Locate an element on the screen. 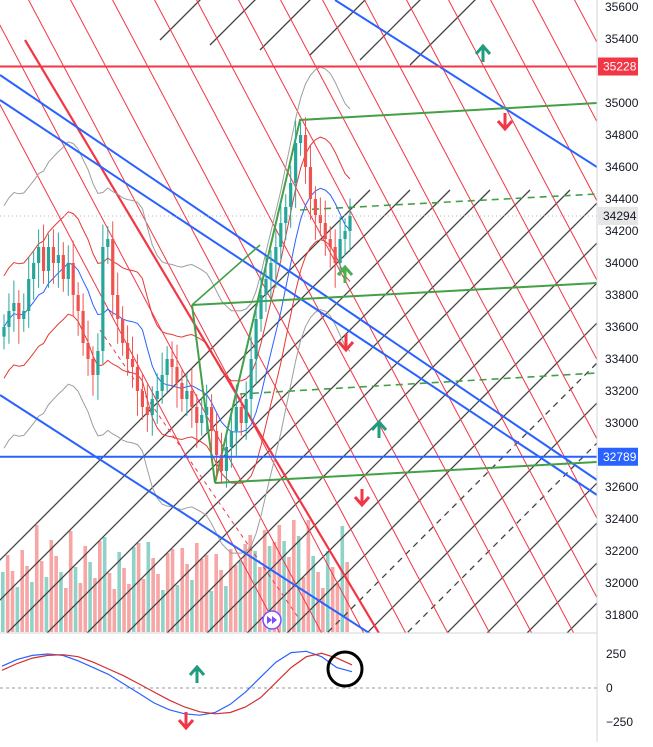  price-tick-label: 35600 is located at coordinates (622, 7).